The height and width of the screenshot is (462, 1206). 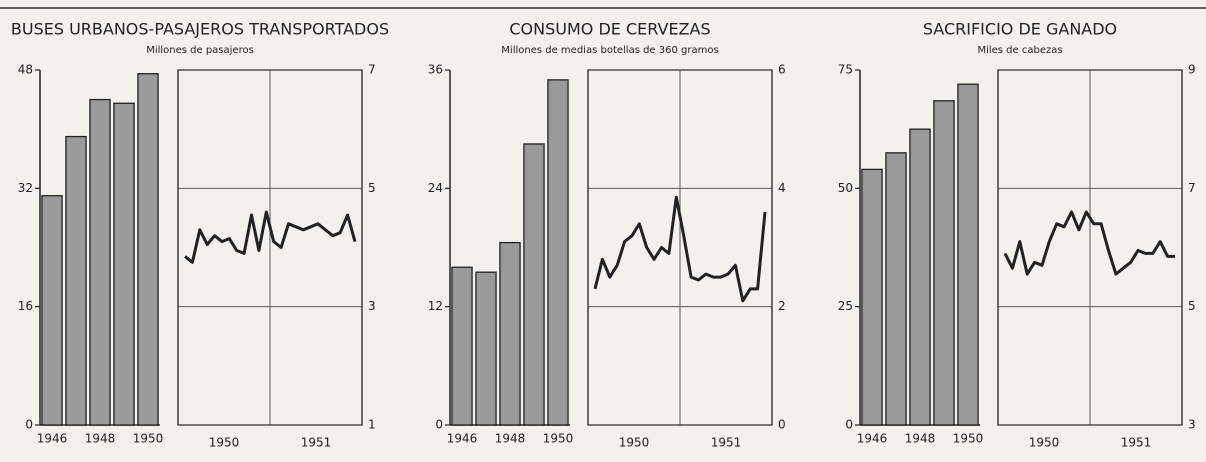 I want to click on y2-tick-label: 9, so click(x=1192, y=70).